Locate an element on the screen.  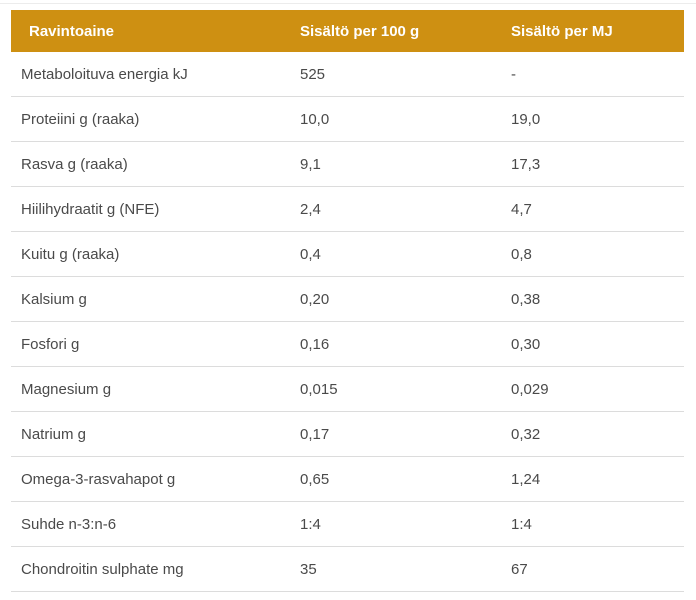
cell-per-mj: 1:4 is located at coordinates (593, 524).